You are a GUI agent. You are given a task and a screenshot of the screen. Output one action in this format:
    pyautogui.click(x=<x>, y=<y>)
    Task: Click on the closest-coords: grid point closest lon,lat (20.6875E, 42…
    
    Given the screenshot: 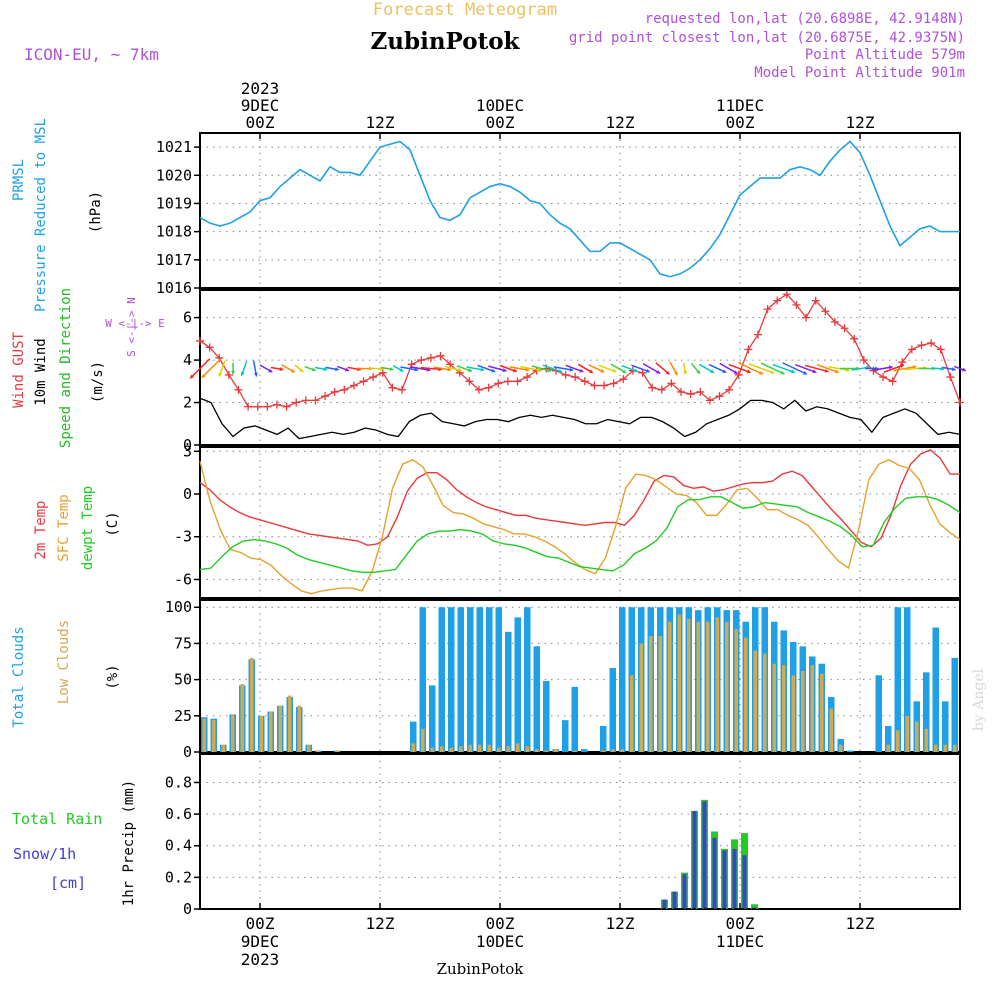 What is the action you would take?
    pyautogui.click(x=767, y=38)
    